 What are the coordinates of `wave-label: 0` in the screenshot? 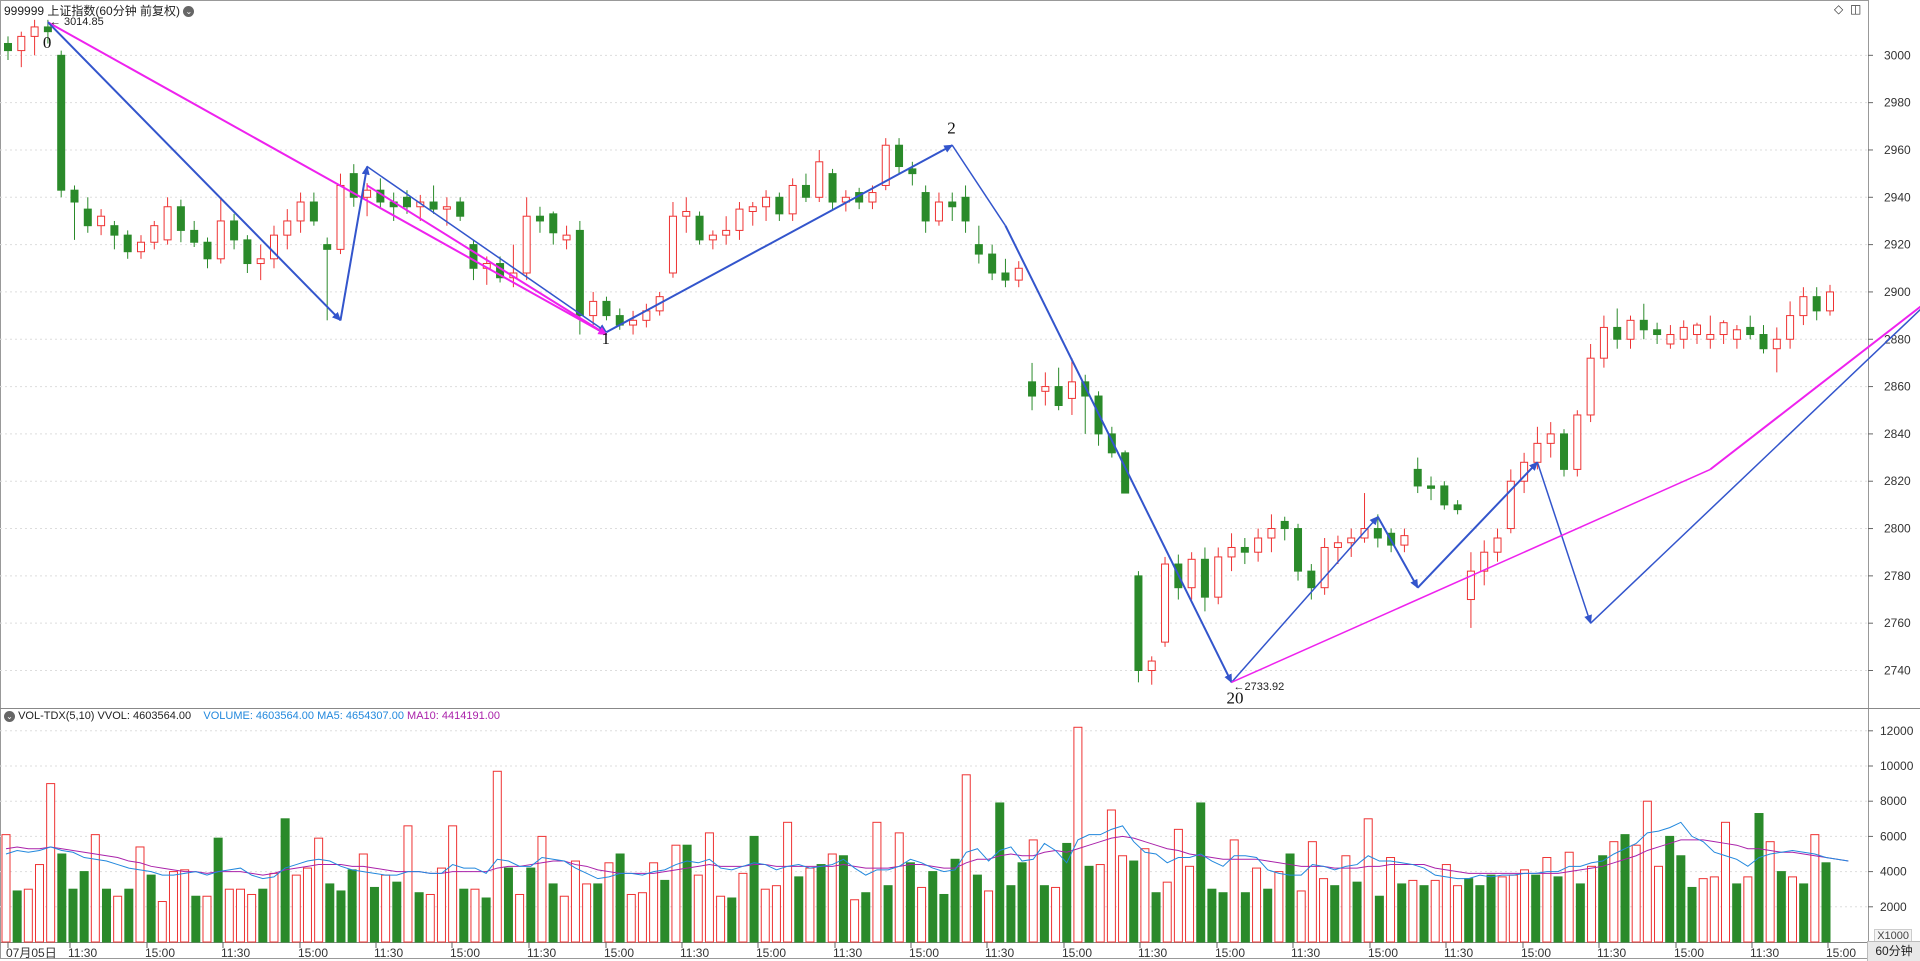 It's located at (47, 42).